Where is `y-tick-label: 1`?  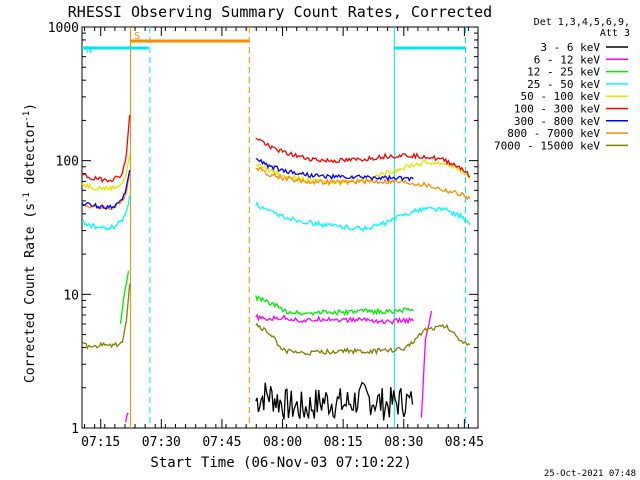 y-tick-label: 1 is located at coordinates (75, 429).